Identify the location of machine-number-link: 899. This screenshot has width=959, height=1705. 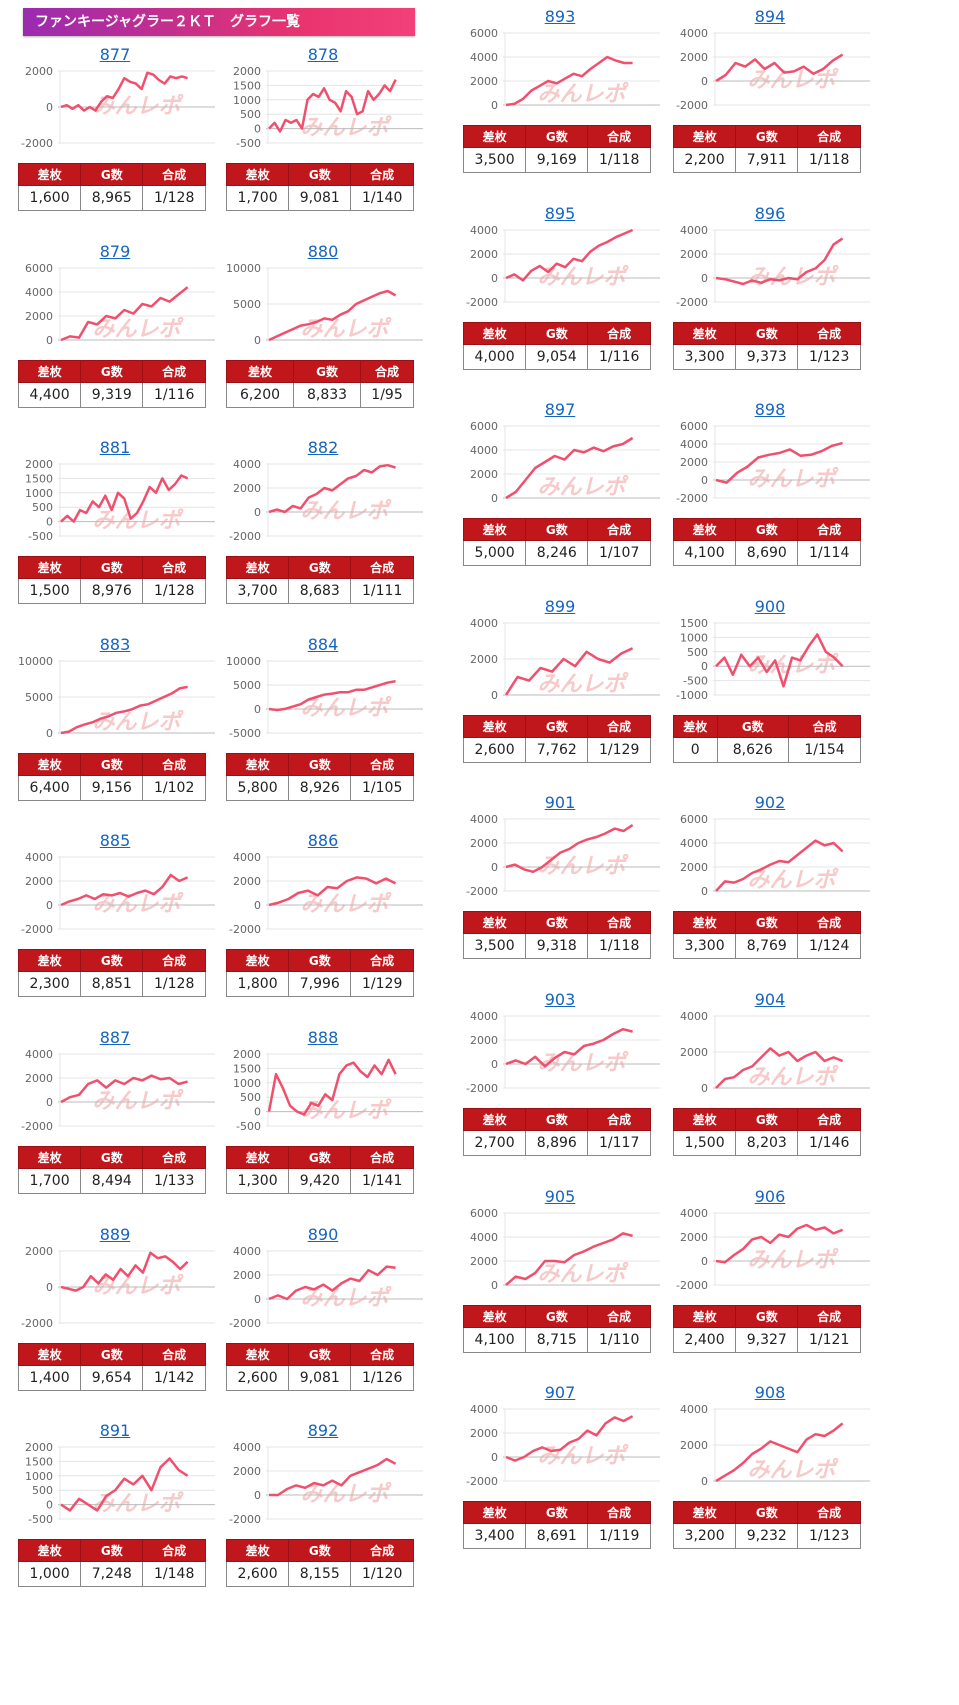
(560, 606).